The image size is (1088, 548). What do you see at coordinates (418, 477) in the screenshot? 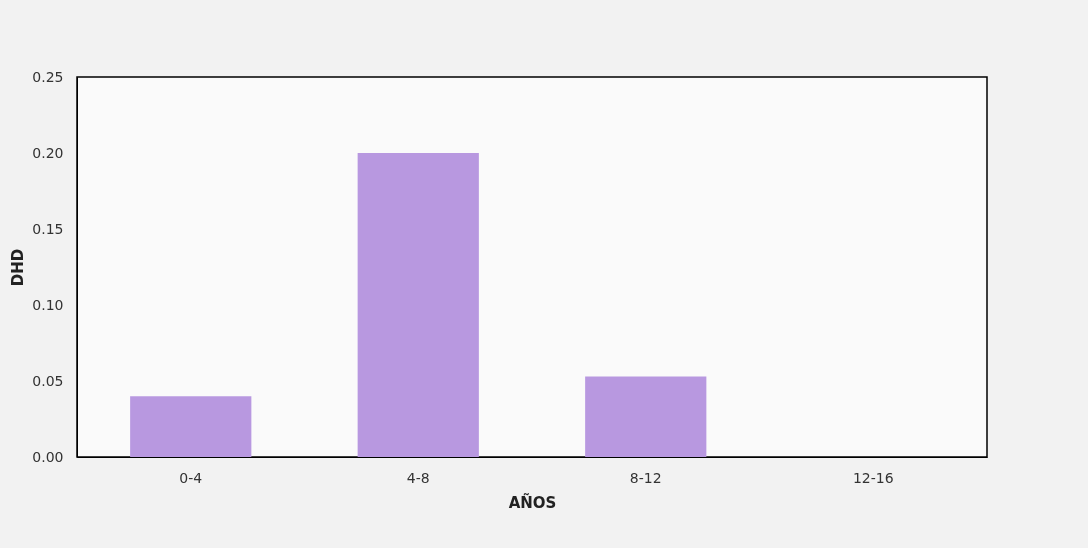
I see `x-tick-label: 4-8` at bounding box center [418, 477].